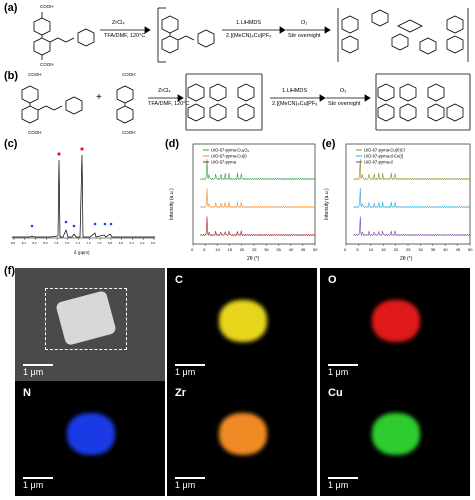 The width and height of the screenshot is (475, 500). What do you see at coordinates (131, 243) in the screenshot?
I see `nmr-tick-label: 6.4` at bounding box center [131, 243].